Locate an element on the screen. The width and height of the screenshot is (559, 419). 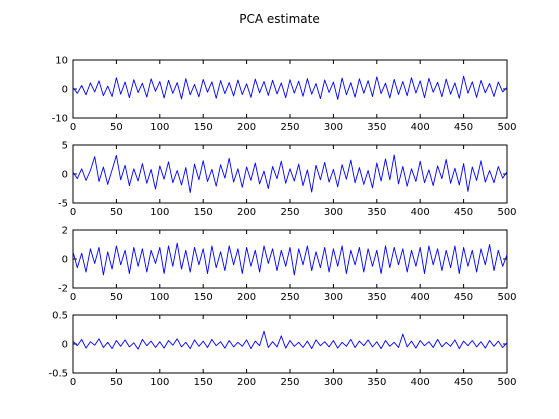
y-tick-label: 0.5 is located at coordinates (60, 316).